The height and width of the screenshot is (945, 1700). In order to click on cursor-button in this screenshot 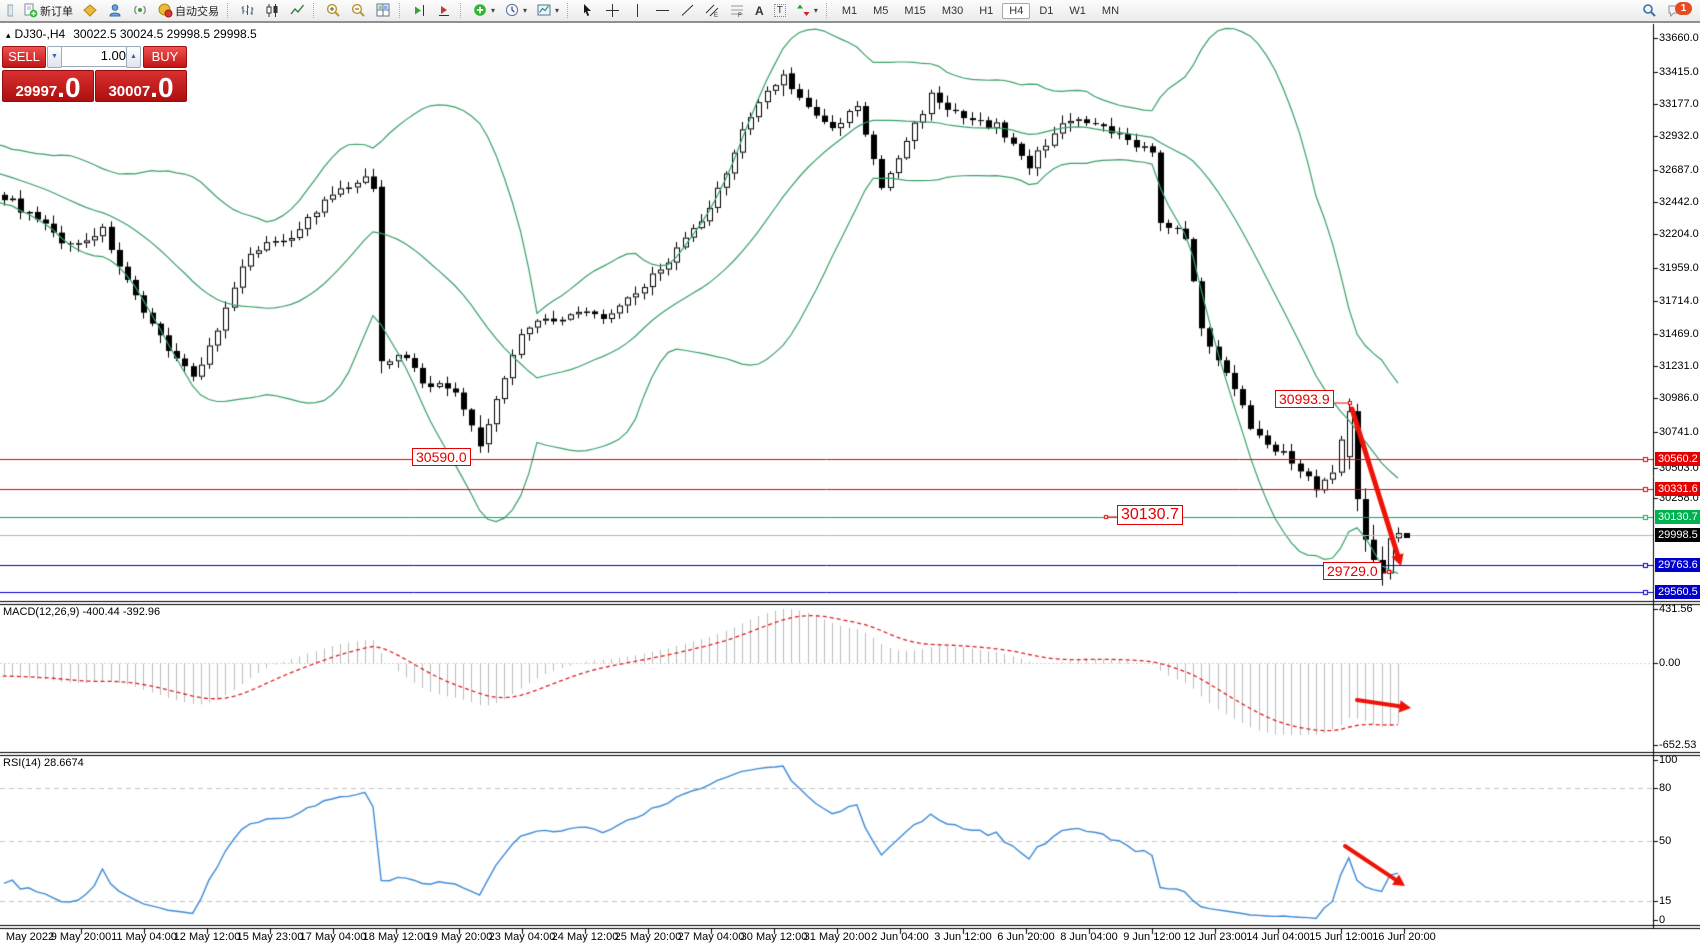, I will do `click(587, 11)`.